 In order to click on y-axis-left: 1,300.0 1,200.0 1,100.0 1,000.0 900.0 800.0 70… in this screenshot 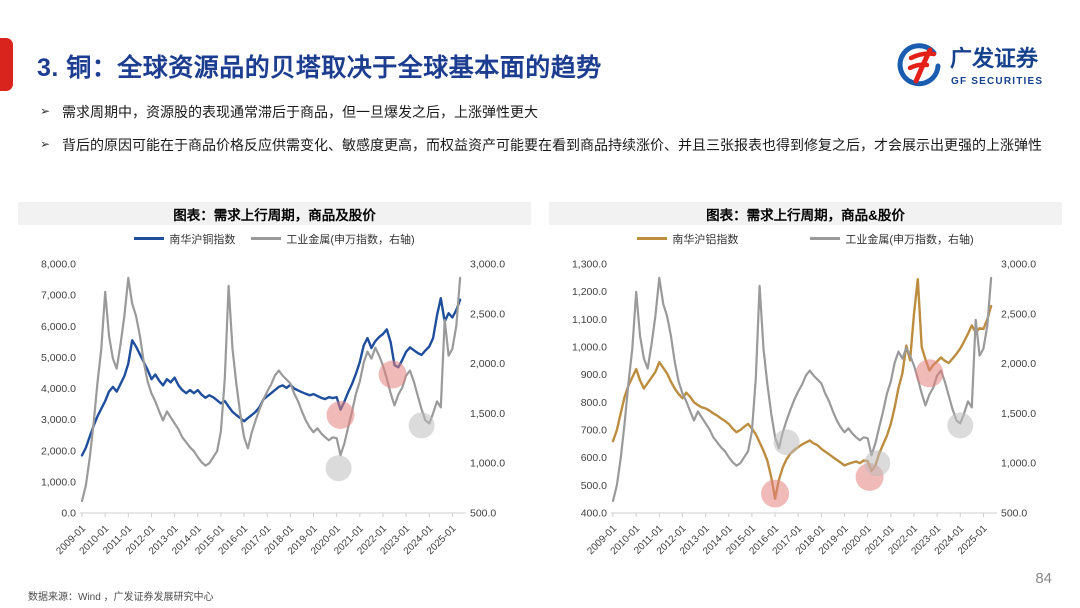, I will do `click(589, 389)`.